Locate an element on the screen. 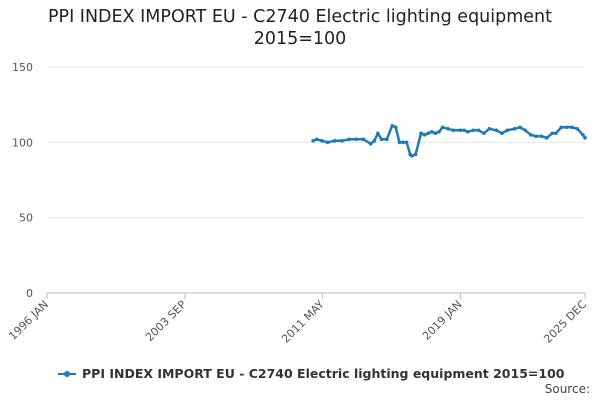 Image resolution: width=600 pixels, height=400 pixels. y-tick-label: 0 is located at coordinates (29, 293).